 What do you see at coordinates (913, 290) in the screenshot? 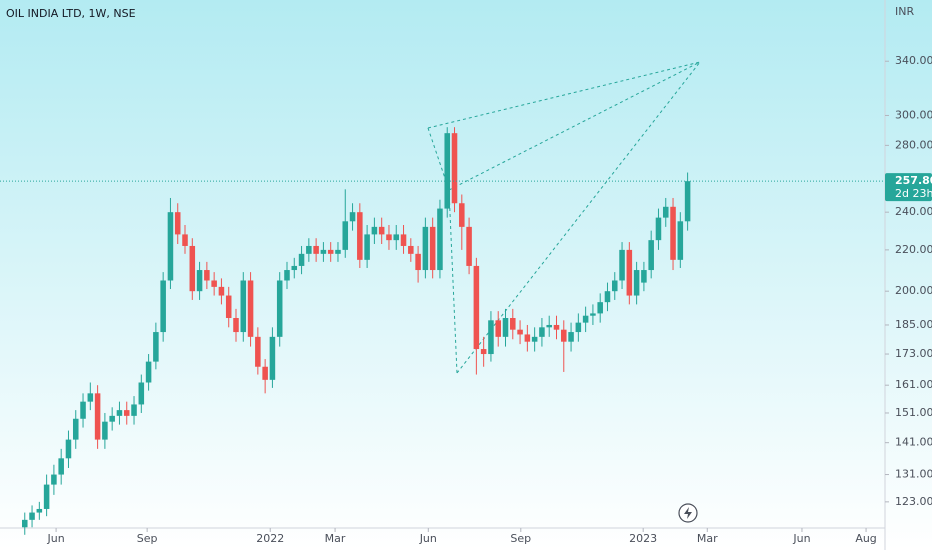
I see `y-tick-label: 200.00` at bounding box center [913, 290].